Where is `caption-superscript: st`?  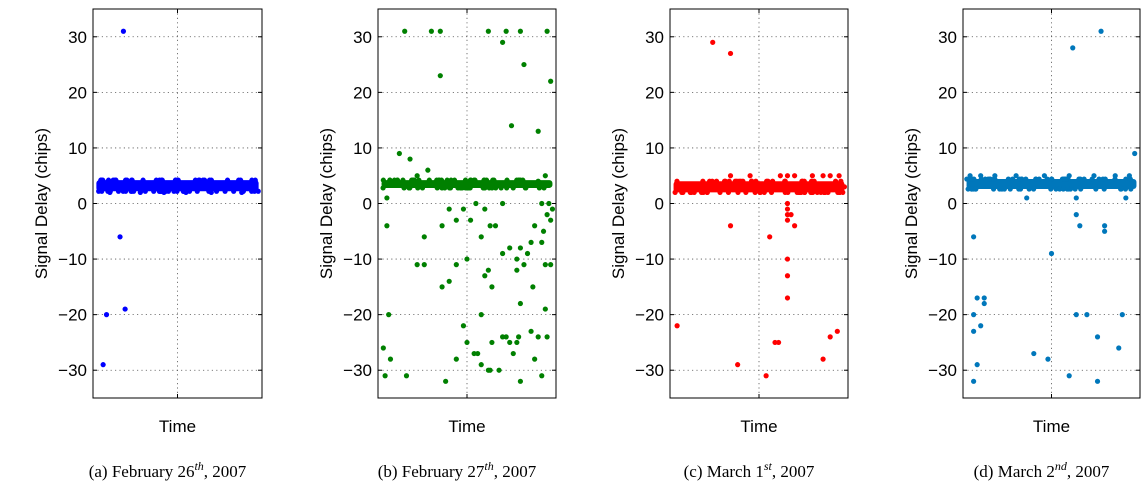 caption-superscript: st is located at coordinates (768, 466).